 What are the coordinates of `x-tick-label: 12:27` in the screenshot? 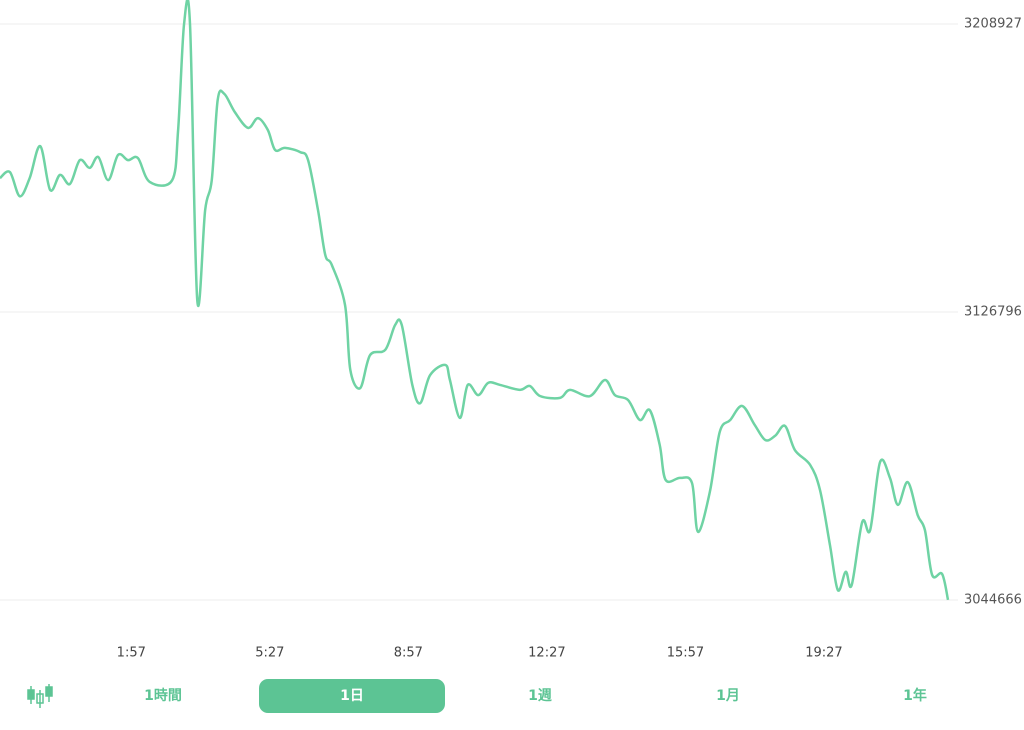 It's located at (546, 653).